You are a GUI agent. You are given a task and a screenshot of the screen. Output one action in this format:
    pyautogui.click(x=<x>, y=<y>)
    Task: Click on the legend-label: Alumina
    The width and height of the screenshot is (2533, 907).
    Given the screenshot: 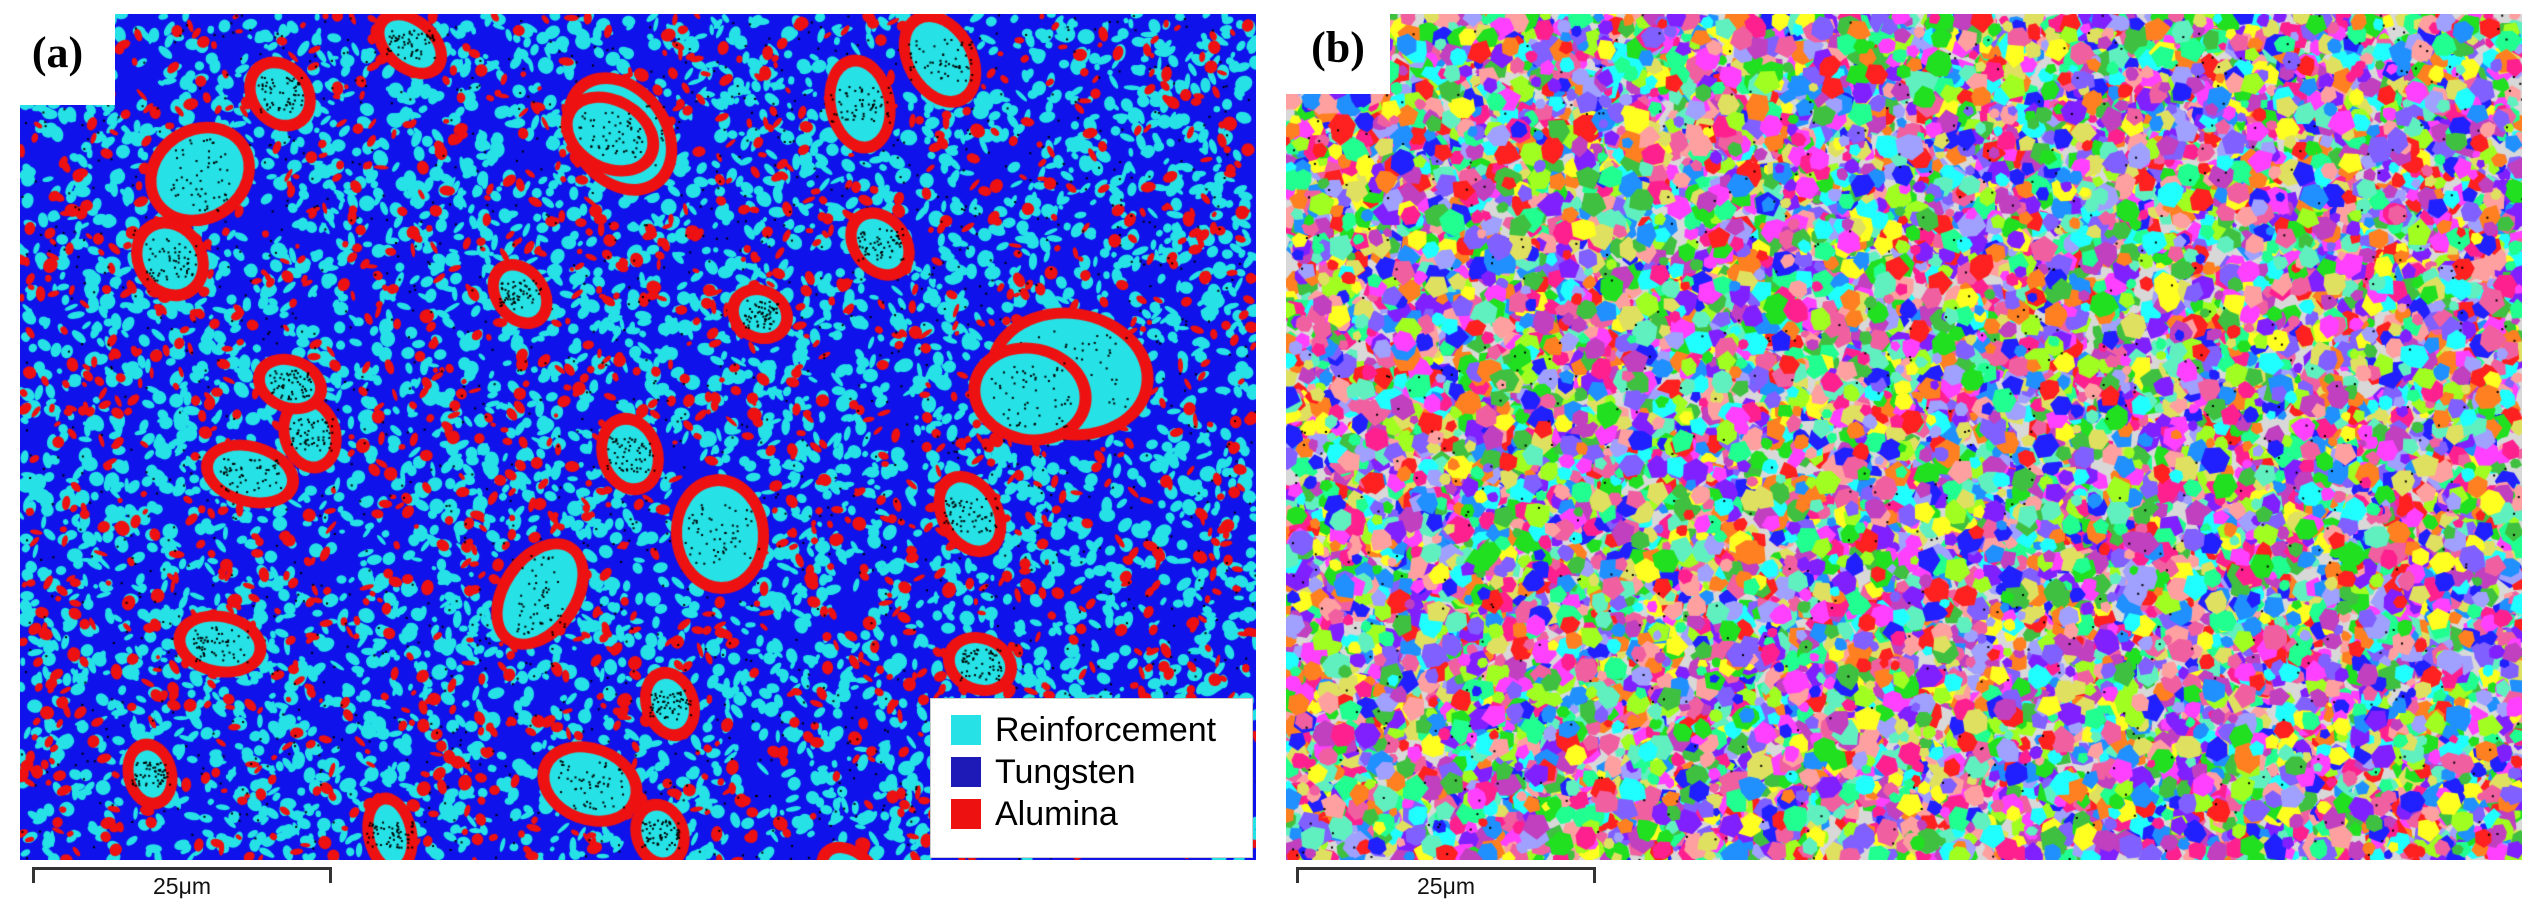 What is the action you would take?
    pyautogui.click(x=1056, y=813)
    